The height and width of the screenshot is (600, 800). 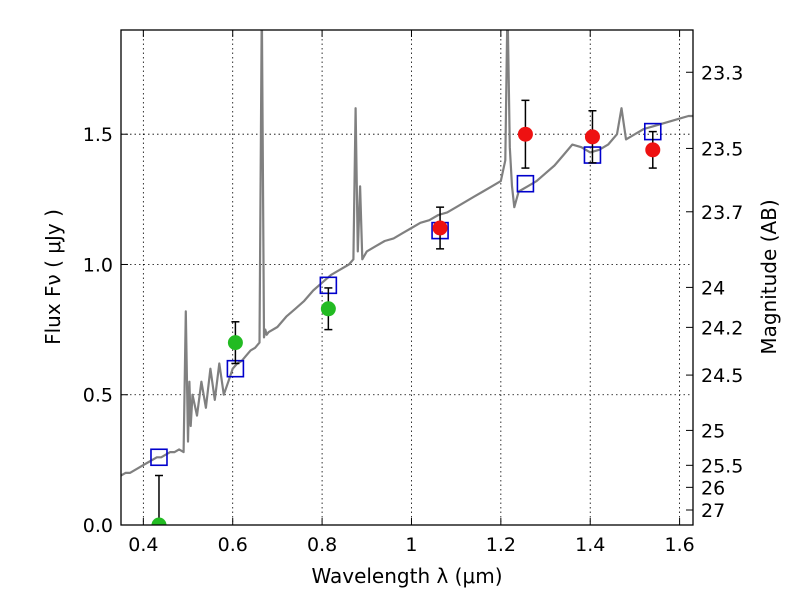 I want to click on y2-tick-label: 24, so click(x=713, y=288).